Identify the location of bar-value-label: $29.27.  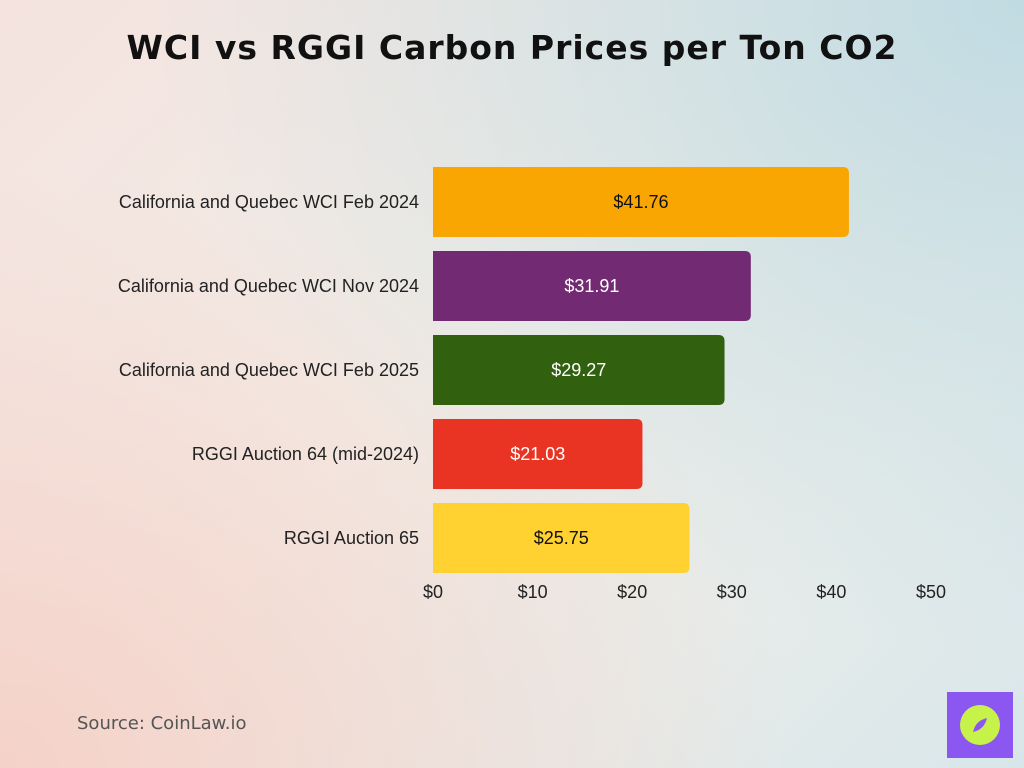
(578, 370).